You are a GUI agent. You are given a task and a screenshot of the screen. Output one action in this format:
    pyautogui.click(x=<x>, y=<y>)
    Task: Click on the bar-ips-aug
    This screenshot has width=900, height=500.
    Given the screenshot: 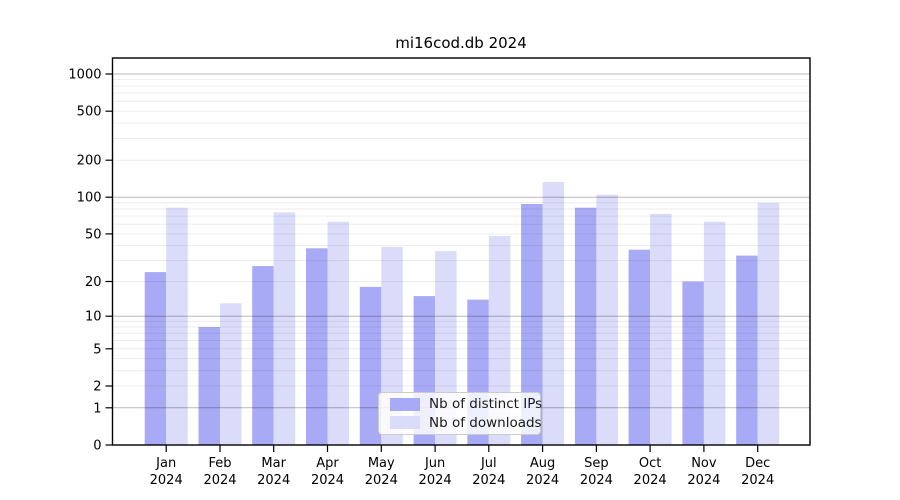 What is the action you would take?
    pyautogui.click(x=532, y=324)
    